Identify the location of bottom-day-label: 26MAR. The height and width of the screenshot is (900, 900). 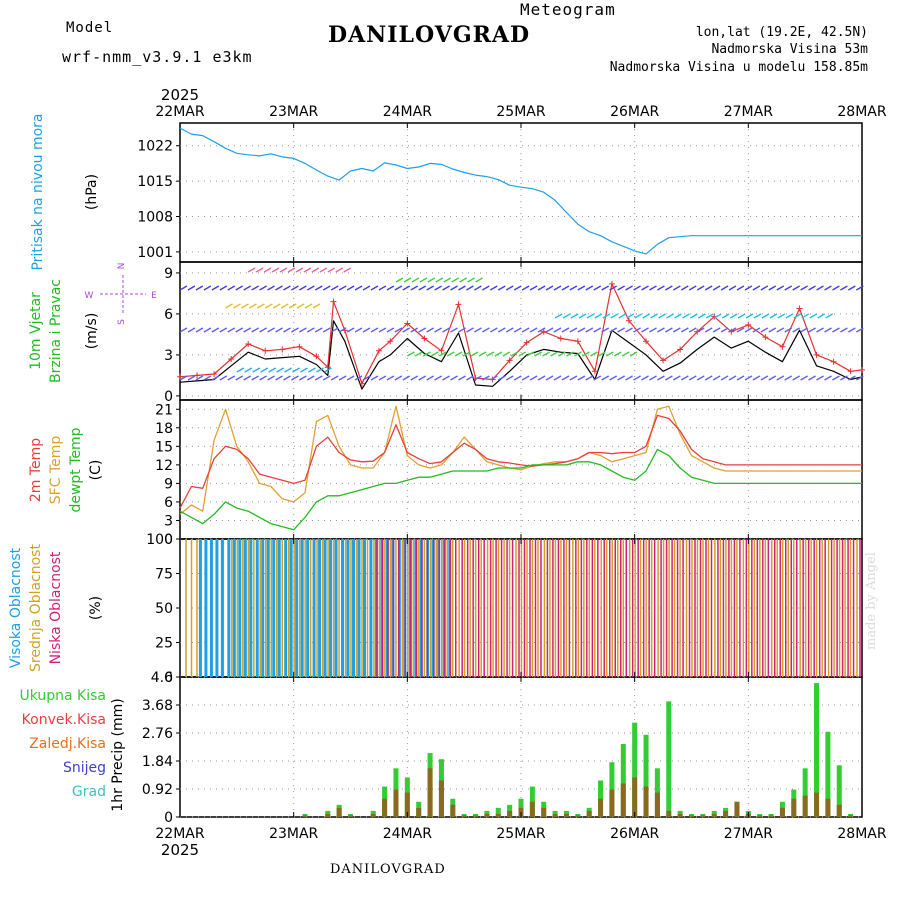
(634, 834).